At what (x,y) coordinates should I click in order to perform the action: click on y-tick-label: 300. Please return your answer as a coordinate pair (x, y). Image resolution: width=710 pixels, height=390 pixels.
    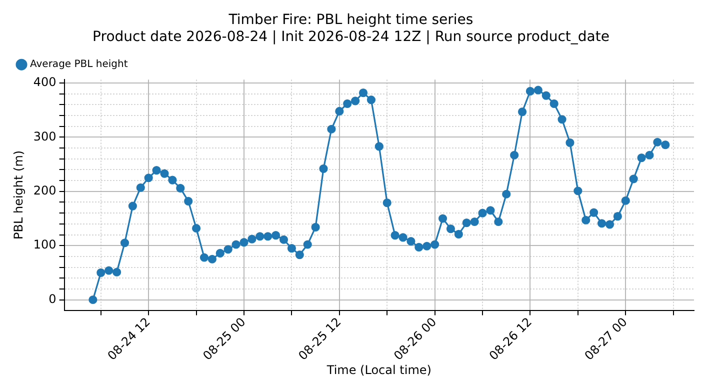
    Looking at the image, I should click on (44, 136).